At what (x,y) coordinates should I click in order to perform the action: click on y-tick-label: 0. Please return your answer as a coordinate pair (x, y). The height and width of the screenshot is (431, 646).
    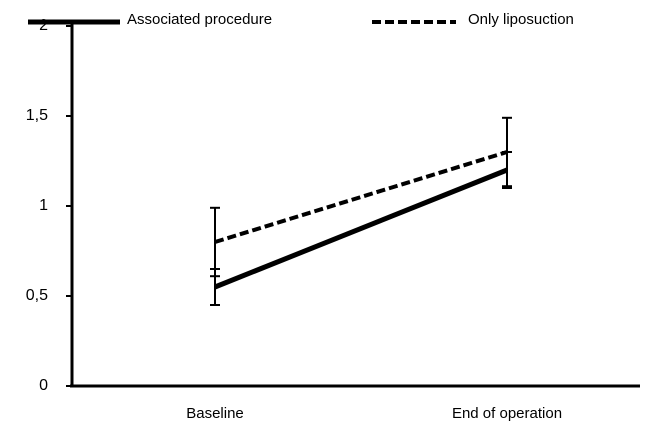
    Looking at the image, I should click on (43, 385).